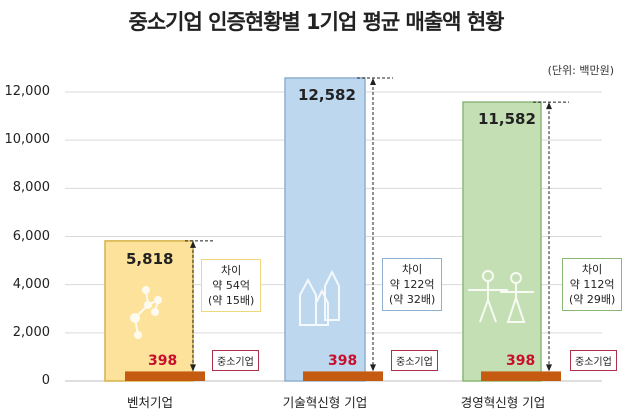  Describe the element at coordinates (503, 402) in the screenshot. I see `x-category-label: 경영혁신형 기업` at that location.